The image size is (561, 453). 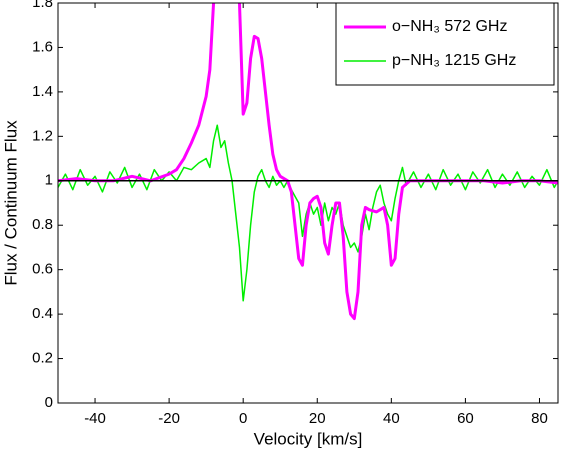 What do you see at coordinates (42, 358) in the screenshot?
I see `y-tick-label: 0.2` at bounding box center [42, 358].